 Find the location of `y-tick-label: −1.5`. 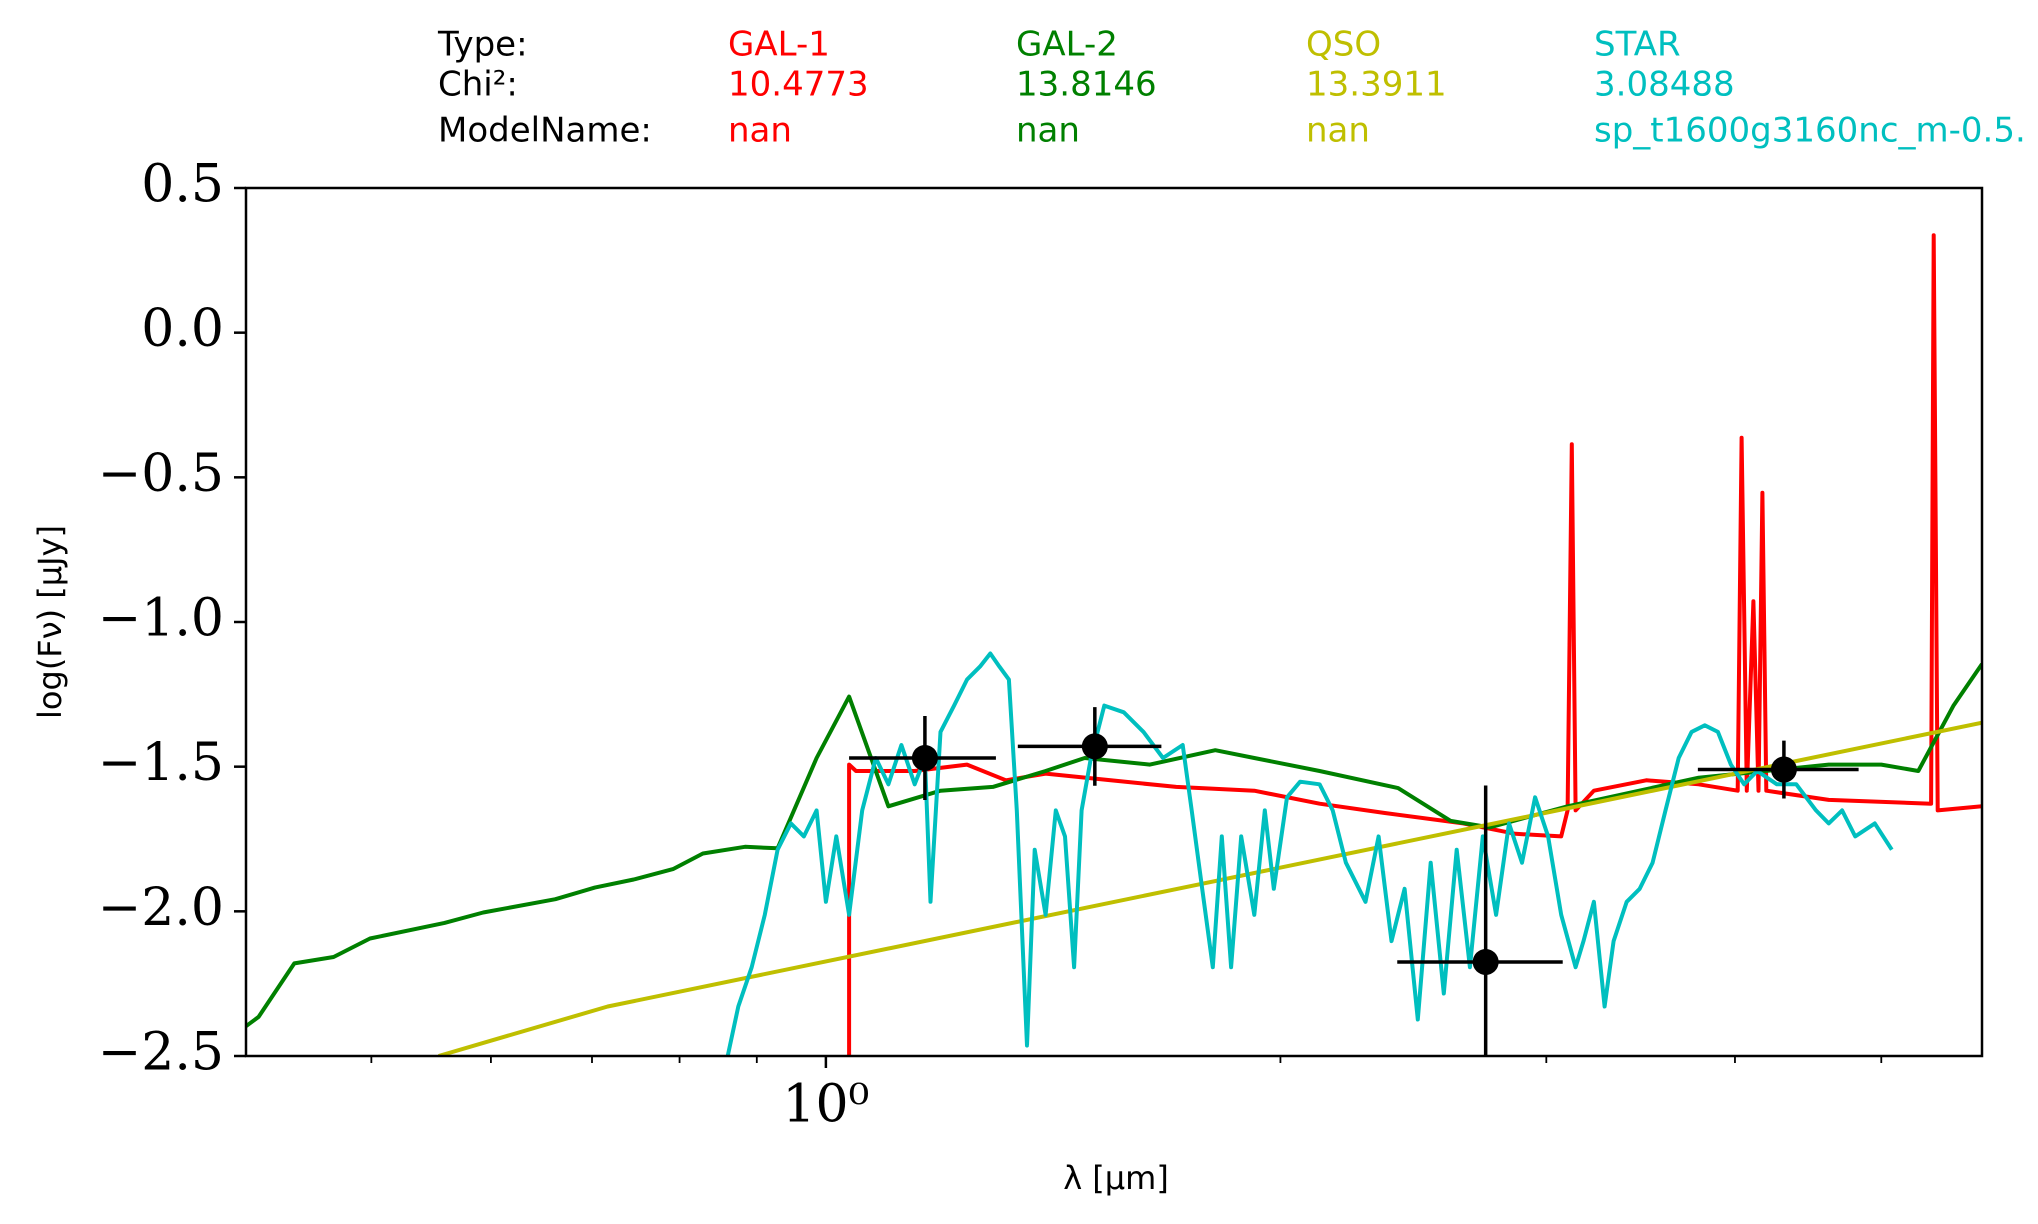

y-tick-label: −1.5 is located at coordinates (161, 763).